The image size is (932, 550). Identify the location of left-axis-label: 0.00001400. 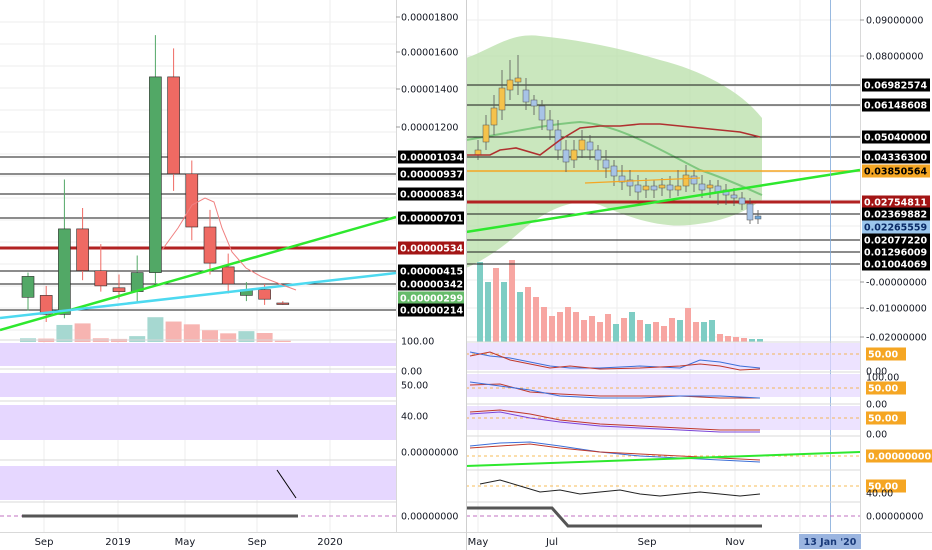
(429, 90).